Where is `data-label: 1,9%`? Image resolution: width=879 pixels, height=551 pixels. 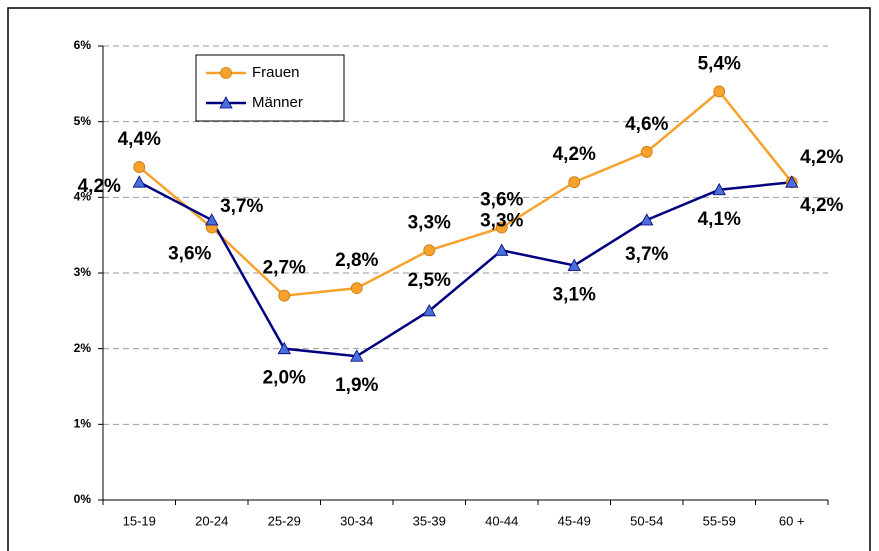 data-label: 1,9% is located at coordinates (356, 385).